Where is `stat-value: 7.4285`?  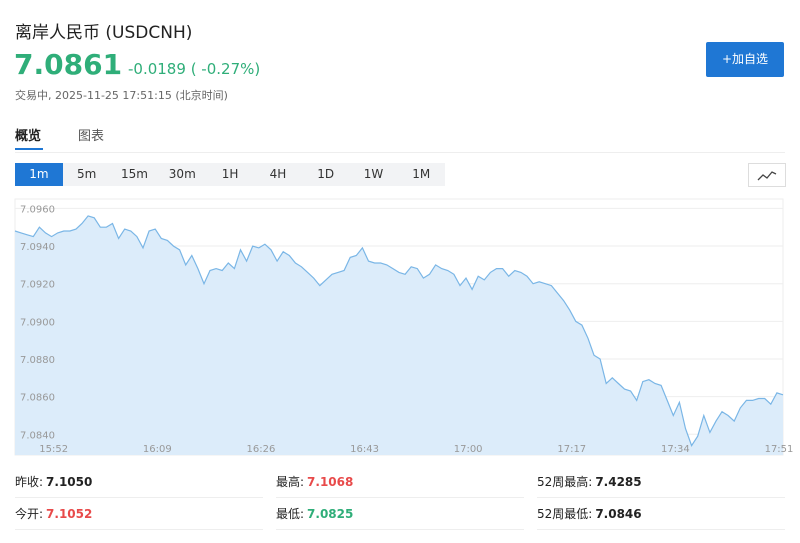 stat-value: 7.4285 is located at coordinates (618, 482).